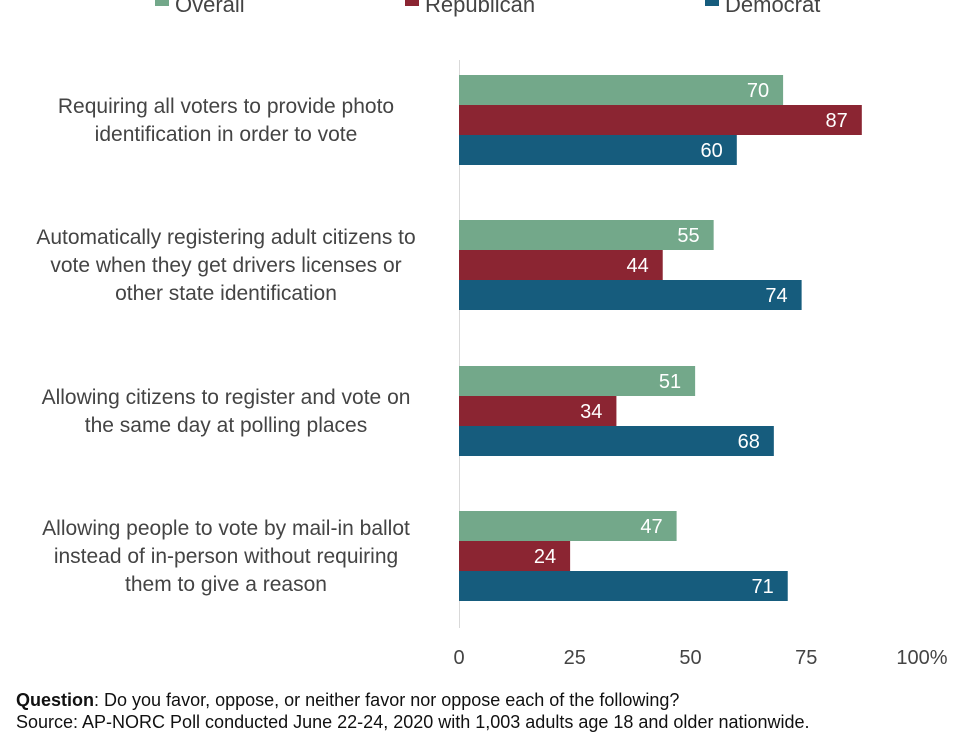  I want to click on legend: Overall Republican Democrat, so click(487, 8).